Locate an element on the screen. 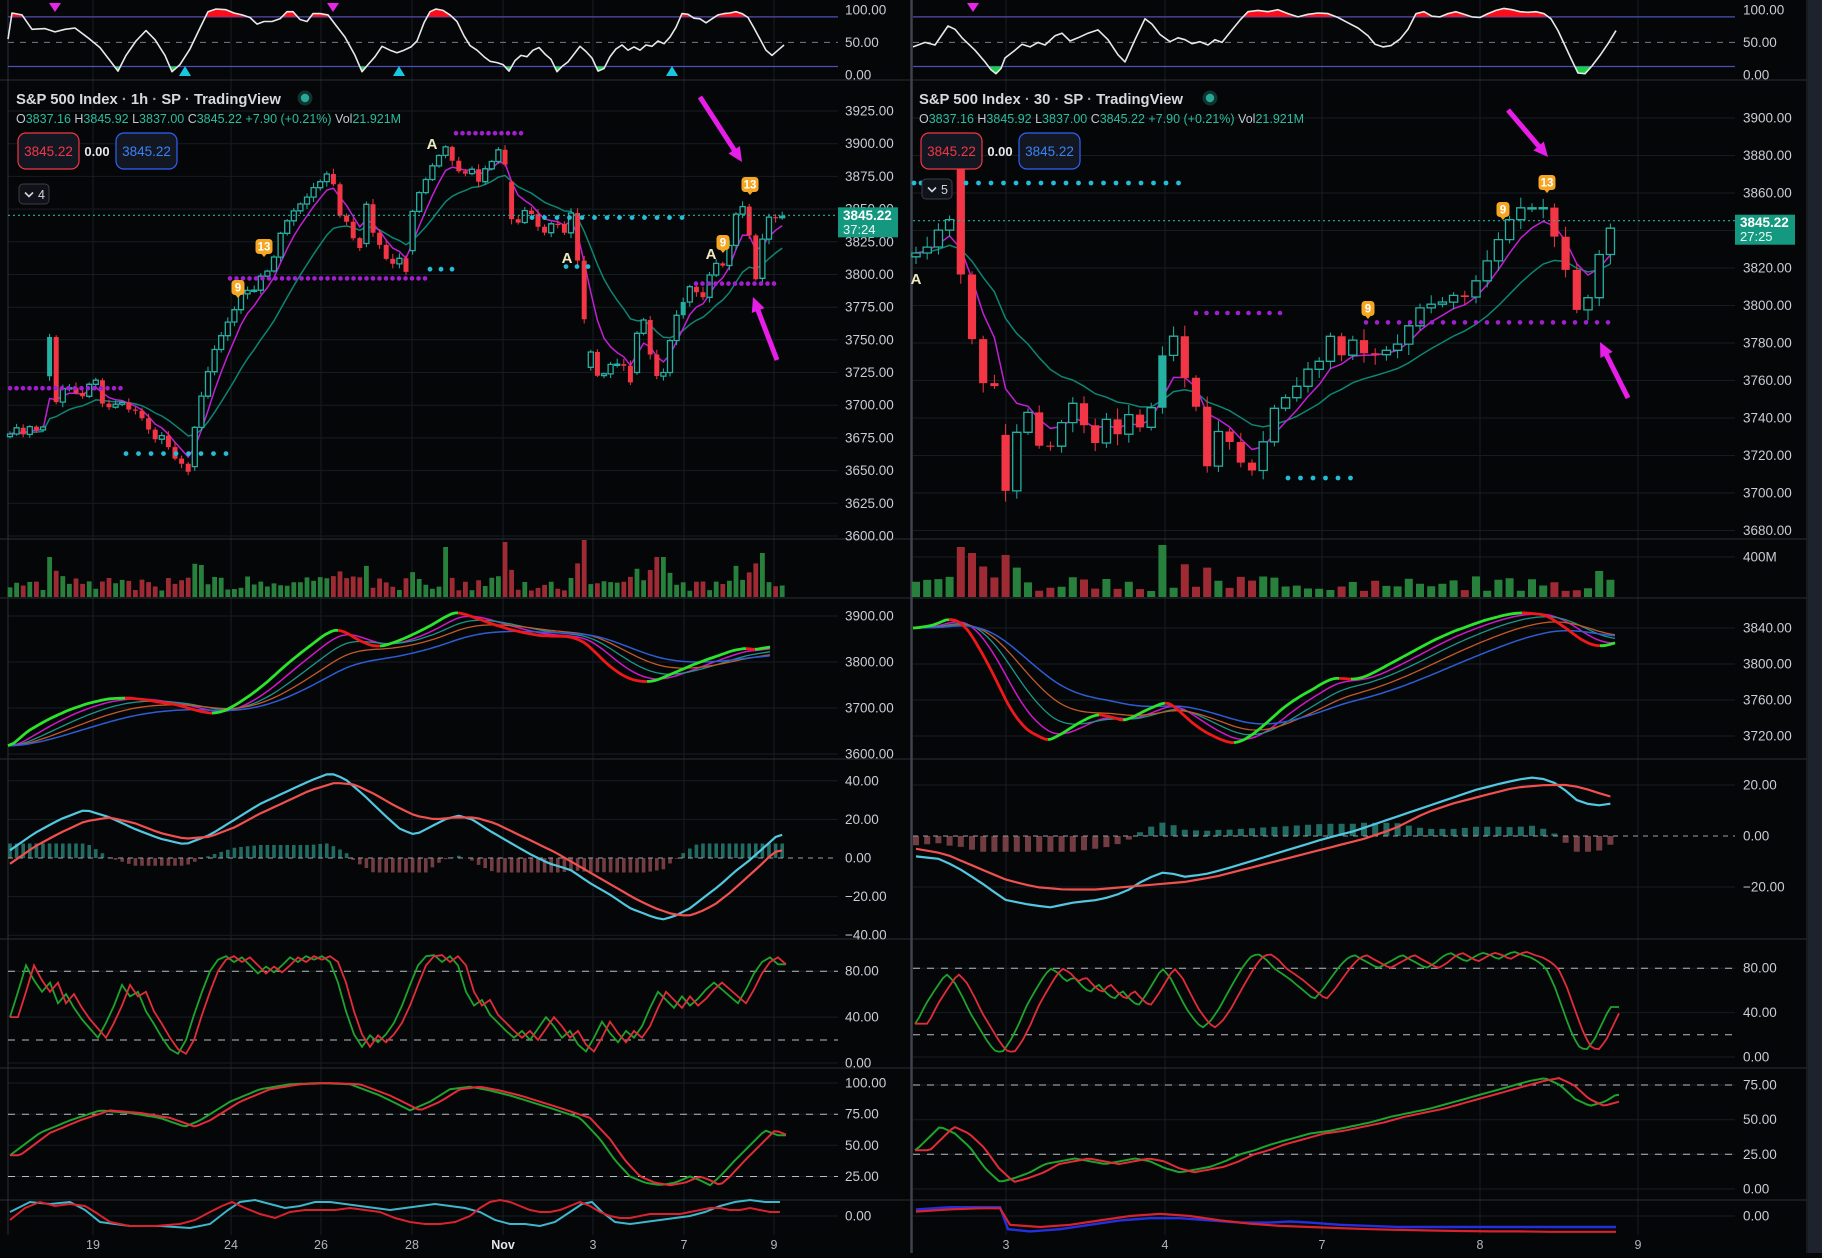 This screenshot has width=1822, height=1258. svg-text: 3680.00 is located at coordinates (1767, 530).